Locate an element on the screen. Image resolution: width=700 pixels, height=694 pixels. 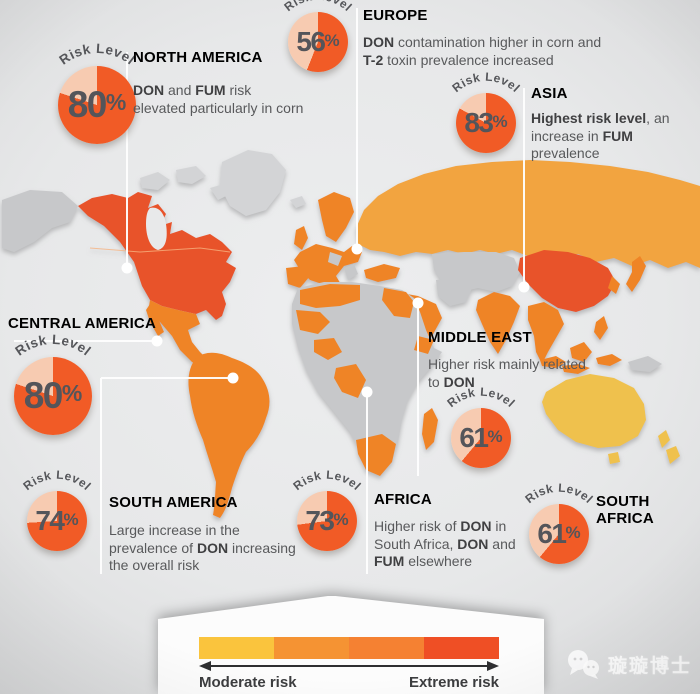
central-america-risk-gauge: Risk Level 80% is located at coordinates (56, 379).